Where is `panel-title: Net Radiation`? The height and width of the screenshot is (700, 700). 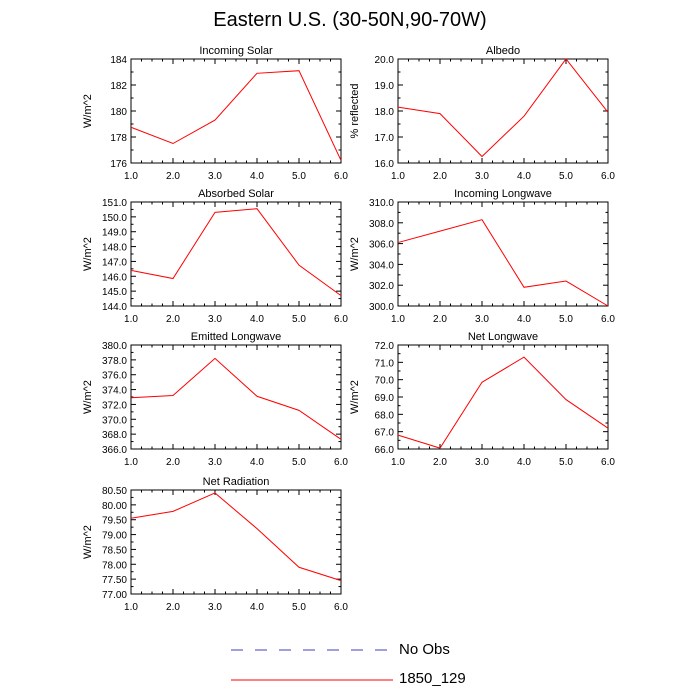 panel-title: Net Radiation is located at coordinates (236, 482).